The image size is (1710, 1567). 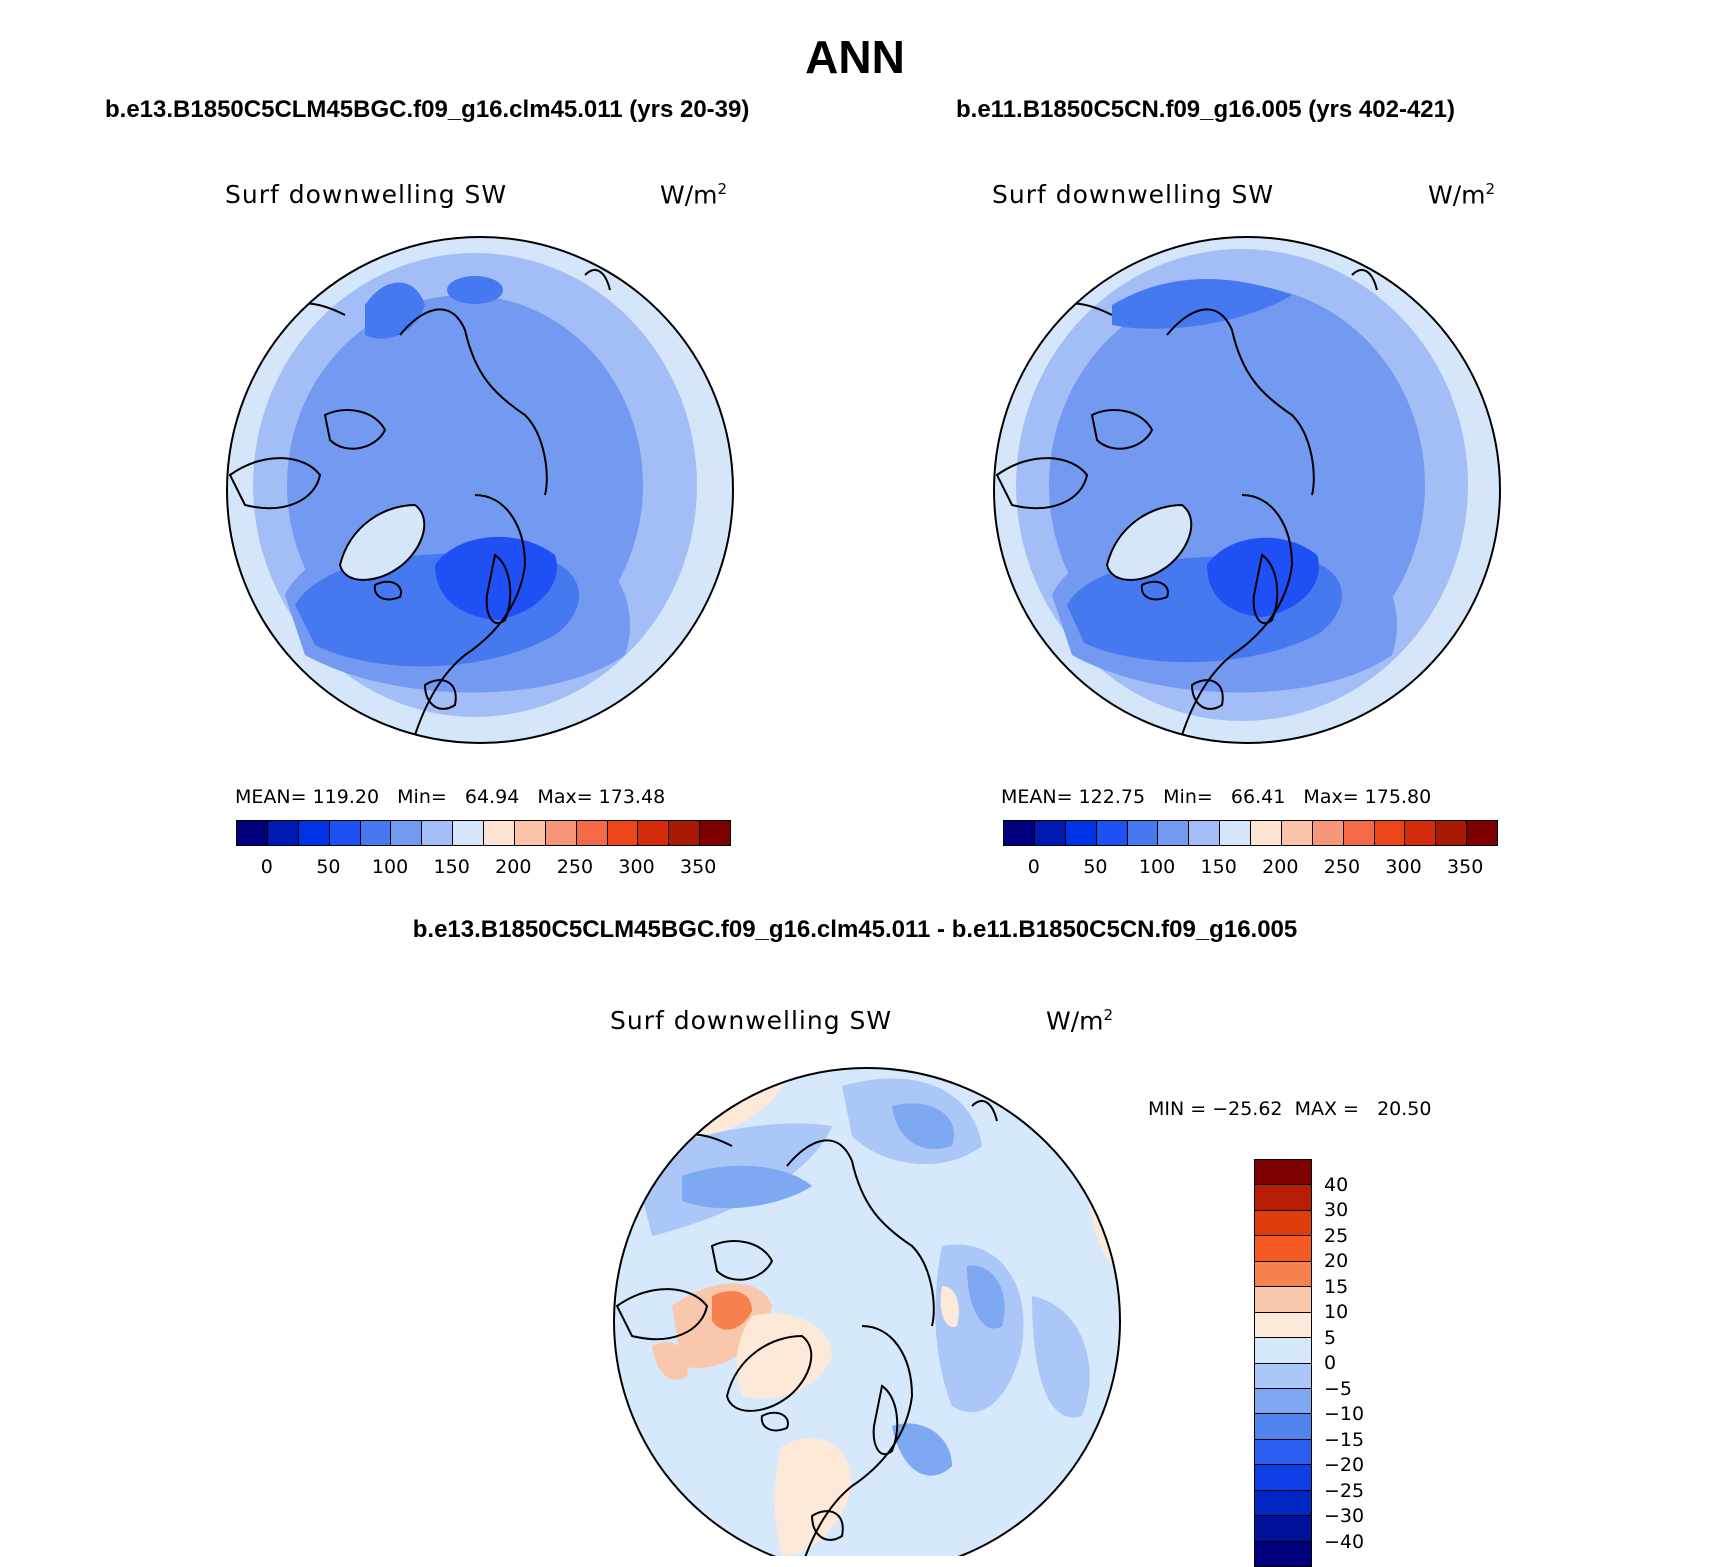 What do you see at coordinates (1249, 868) in the screenshot?
I see `right-colorbar-ticks: 0 50 100 150 200 250 300 350` at bounding box center [1249, 868].